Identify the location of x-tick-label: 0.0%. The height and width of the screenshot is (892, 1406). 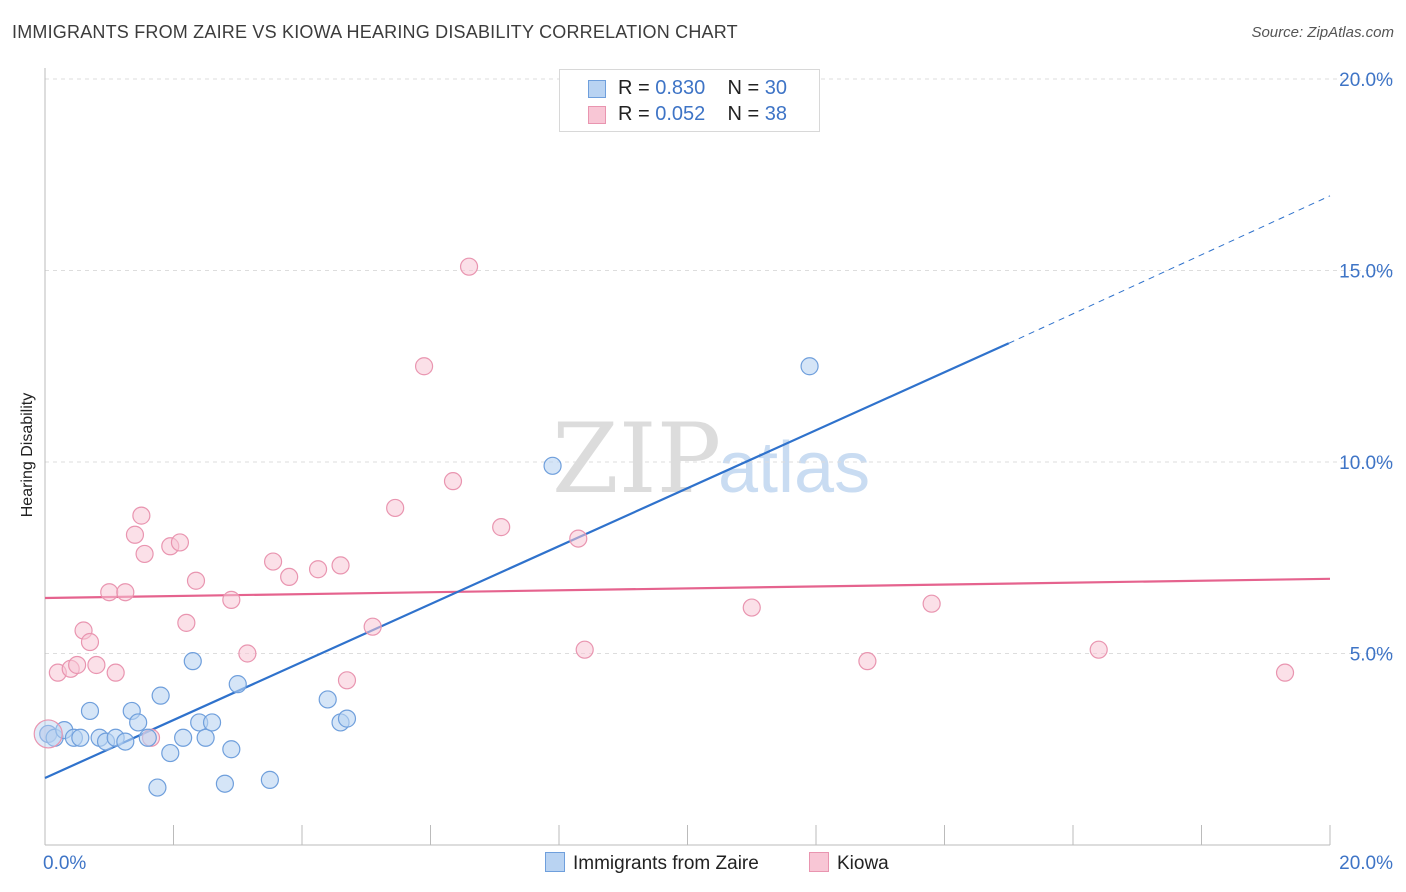
(64, 863).